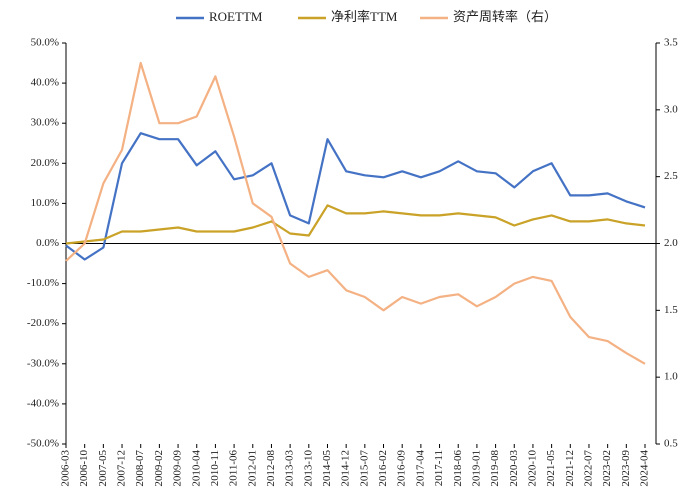 The height and width of the screenshot is (497, 689). I want to click on x-tick-label: 2011-06, so click(234, 468).